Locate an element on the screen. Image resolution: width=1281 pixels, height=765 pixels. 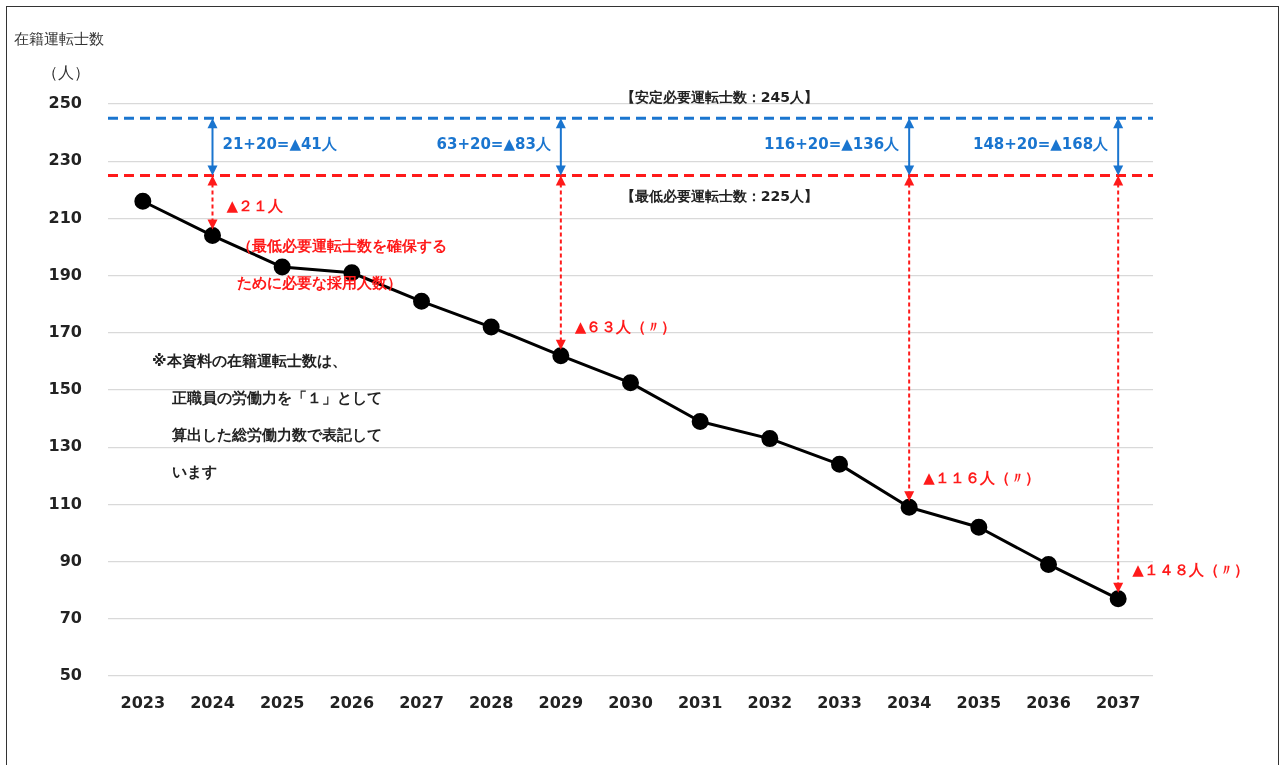
x-tick-label: 2032 is located at coordinates (770, 702).